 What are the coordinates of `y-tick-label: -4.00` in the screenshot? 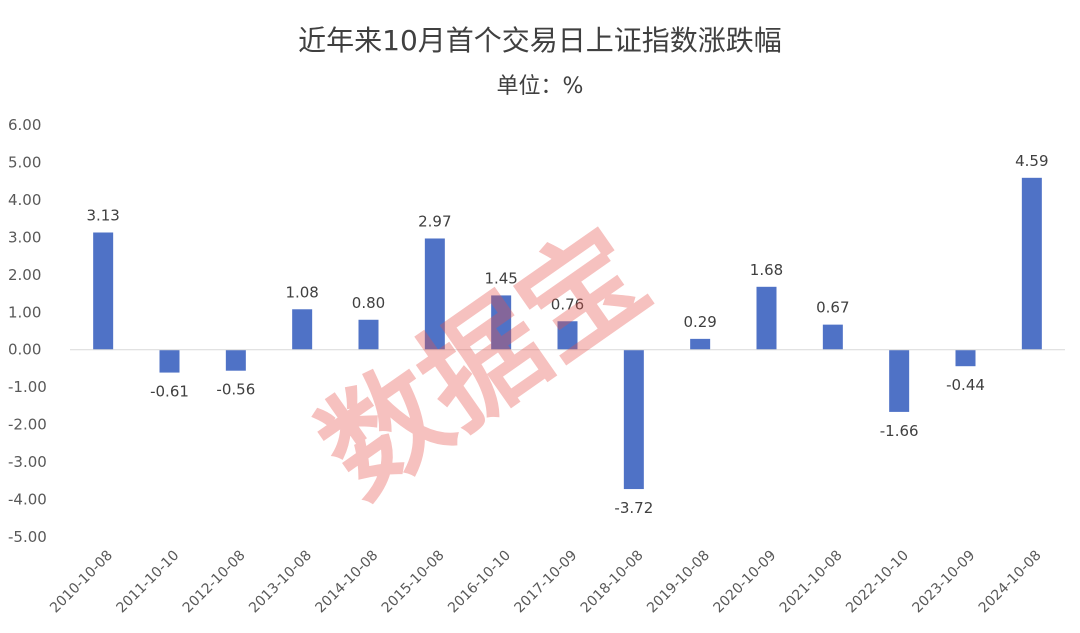 It's located at (27, 500).